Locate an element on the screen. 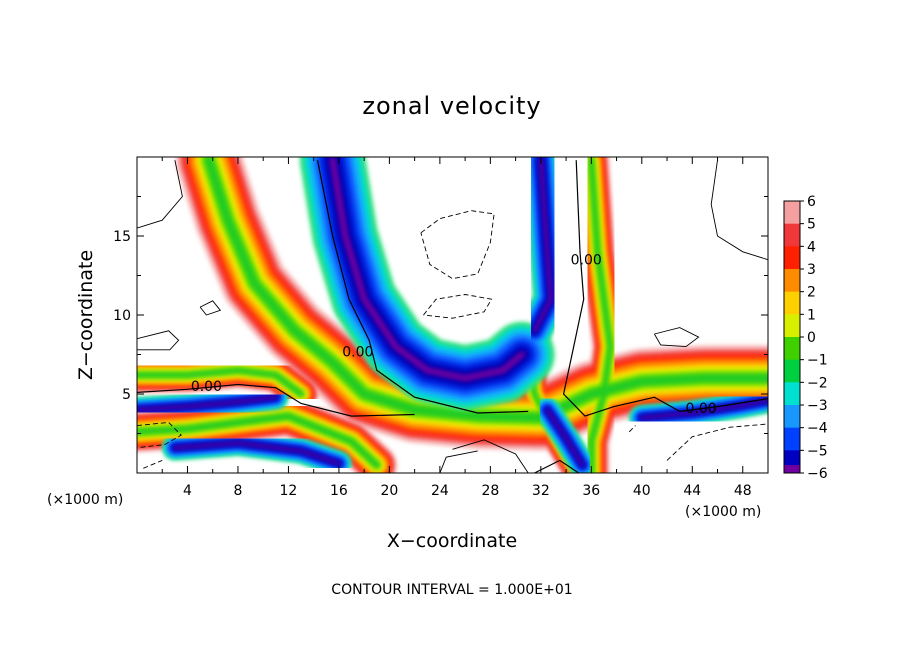  colorbar-label: −4 is located at coordinates (817, 429).